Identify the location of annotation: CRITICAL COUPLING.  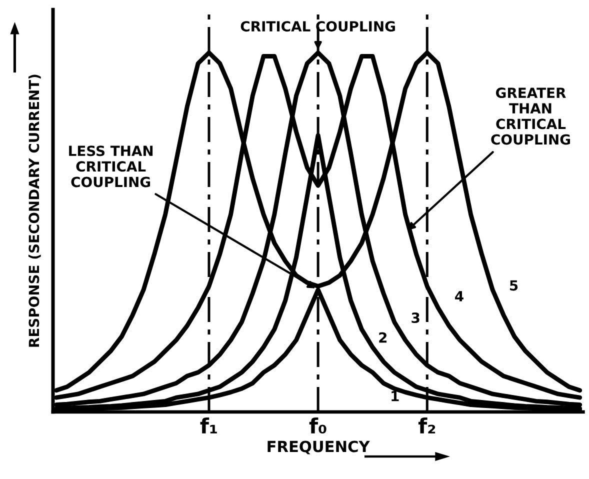
(317, 26).